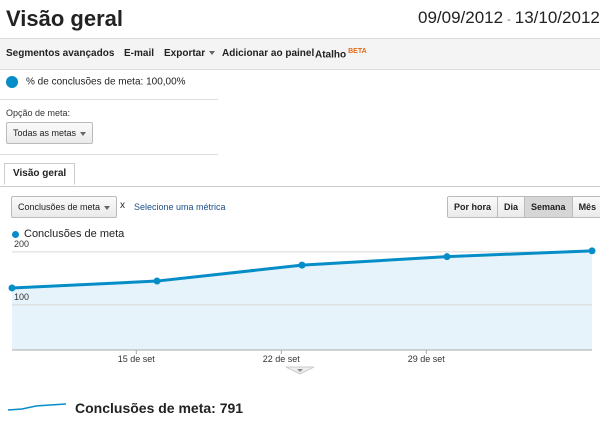  I want to click on date-range: 09/09/2012-13/10/2012, so click(509, 18).